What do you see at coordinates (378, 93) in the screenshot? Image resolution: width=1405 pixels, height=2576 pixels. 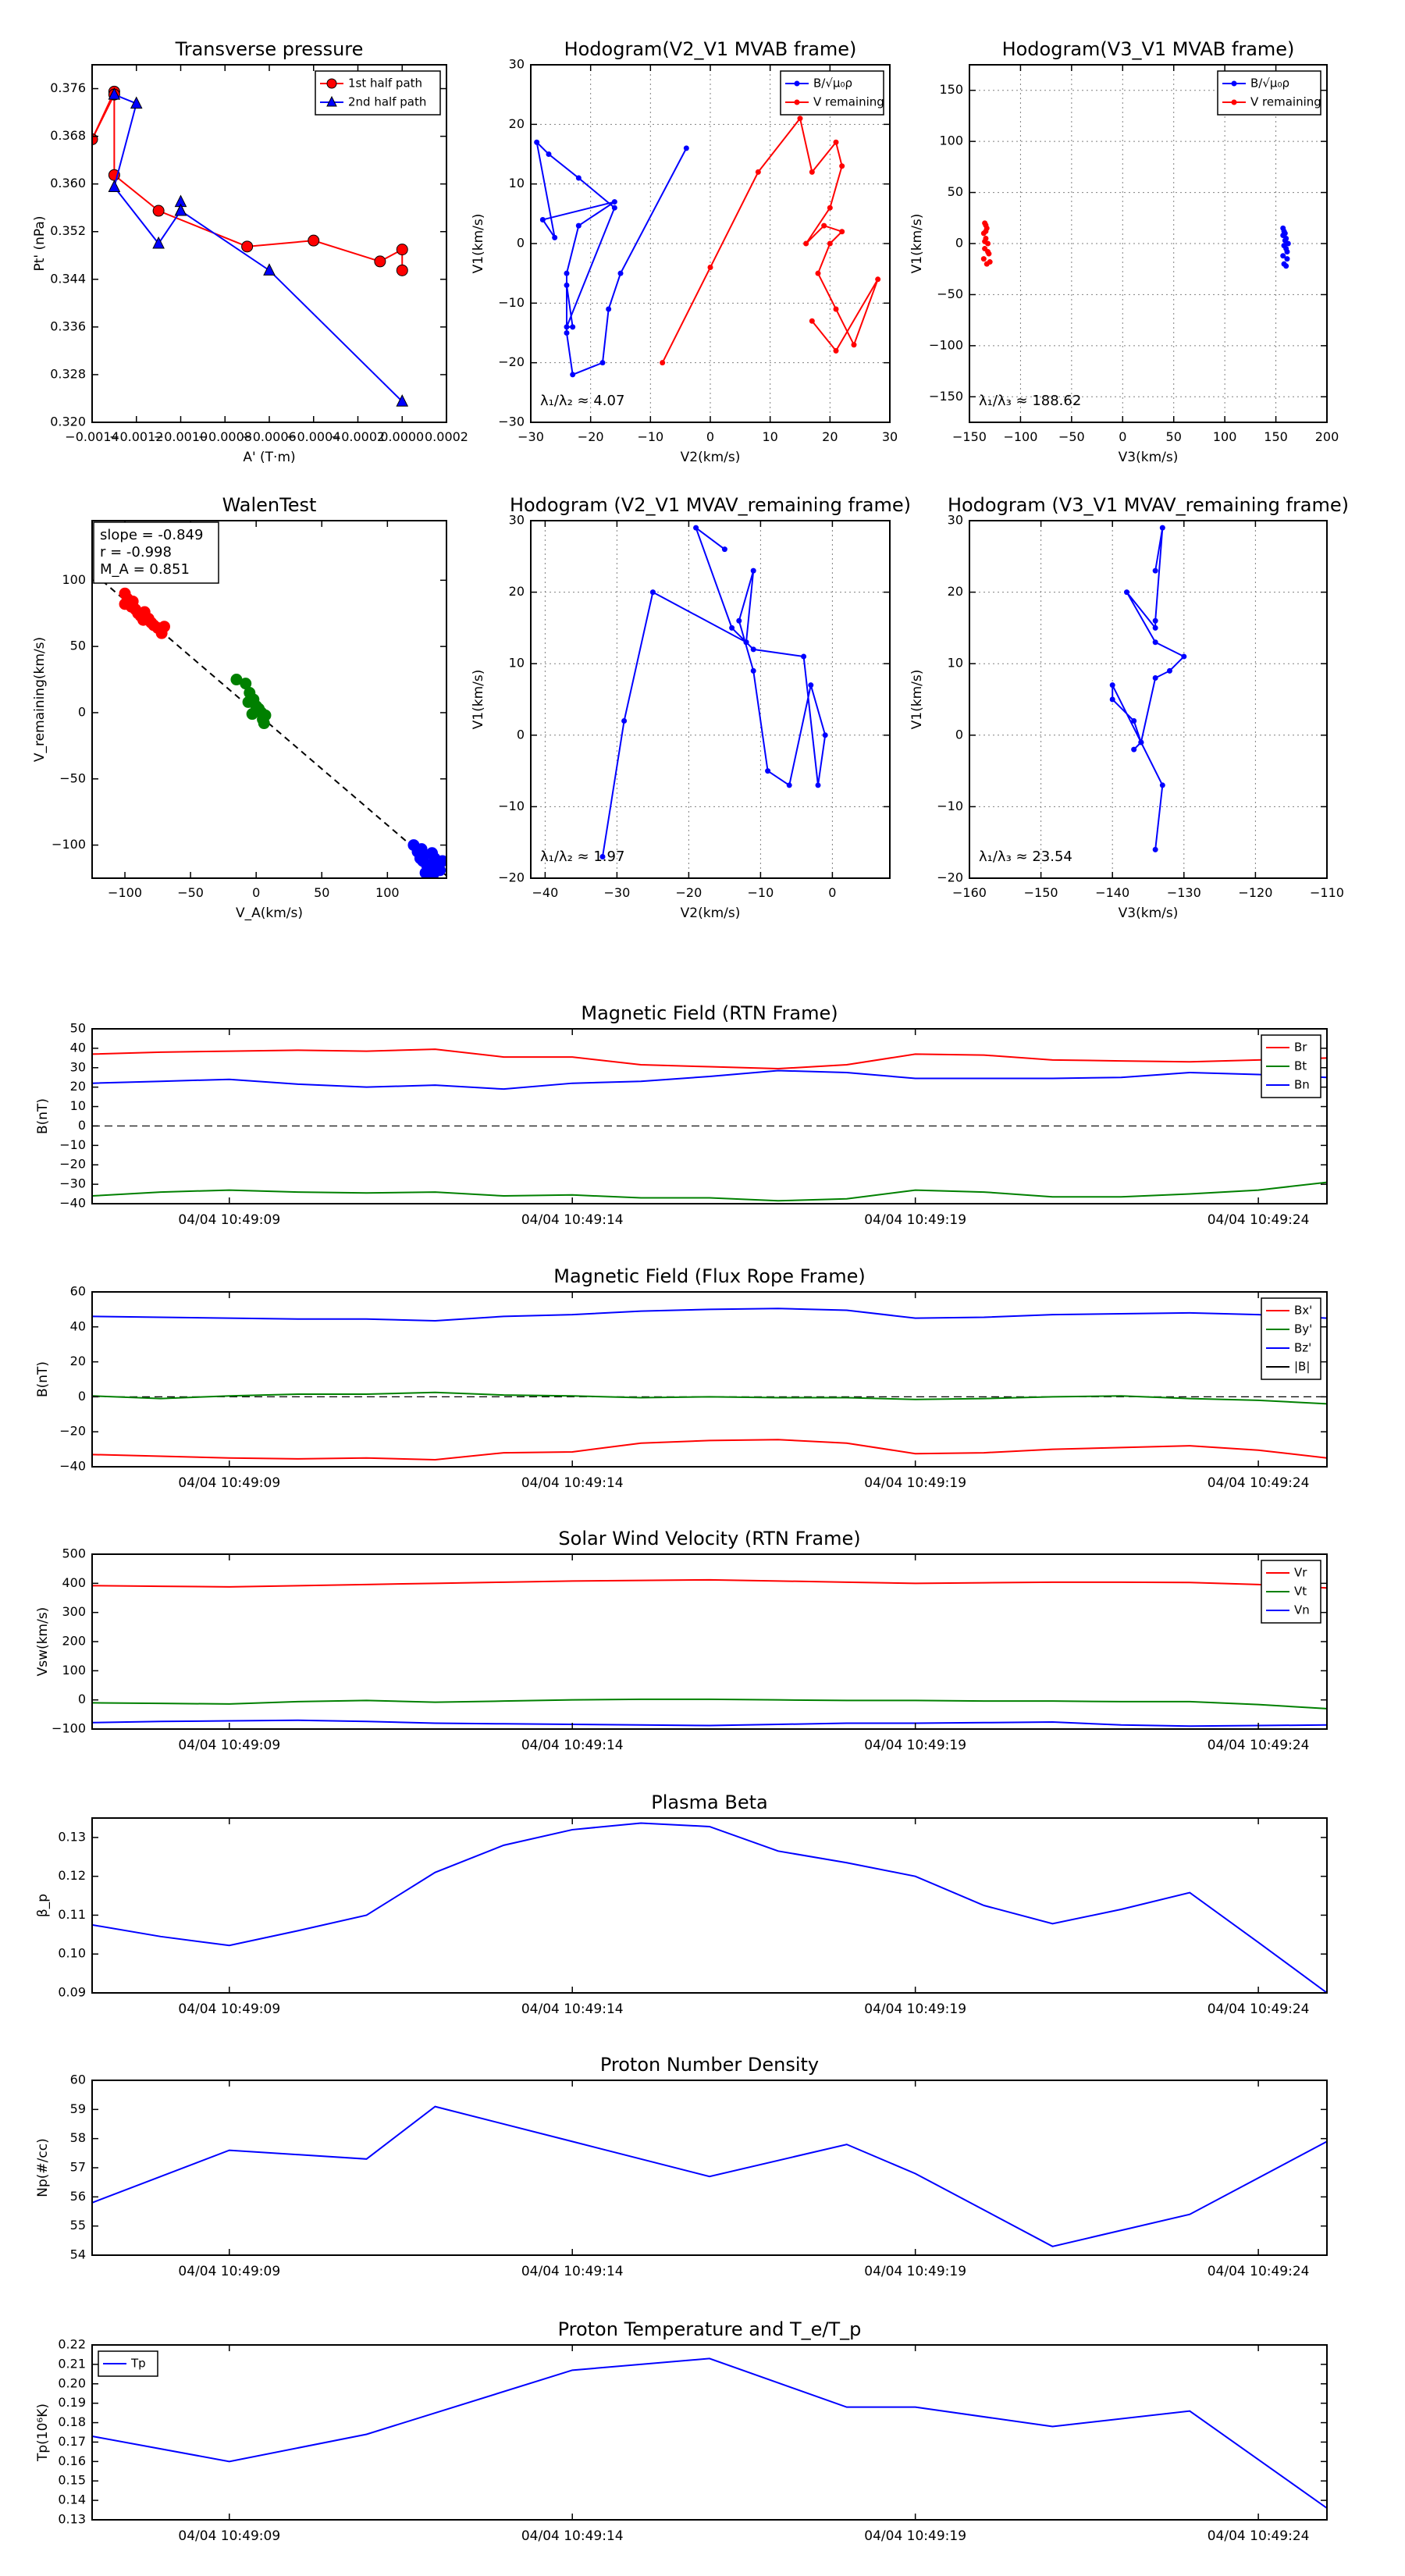 I see `legend-frame` at bounding box center [378, 93].